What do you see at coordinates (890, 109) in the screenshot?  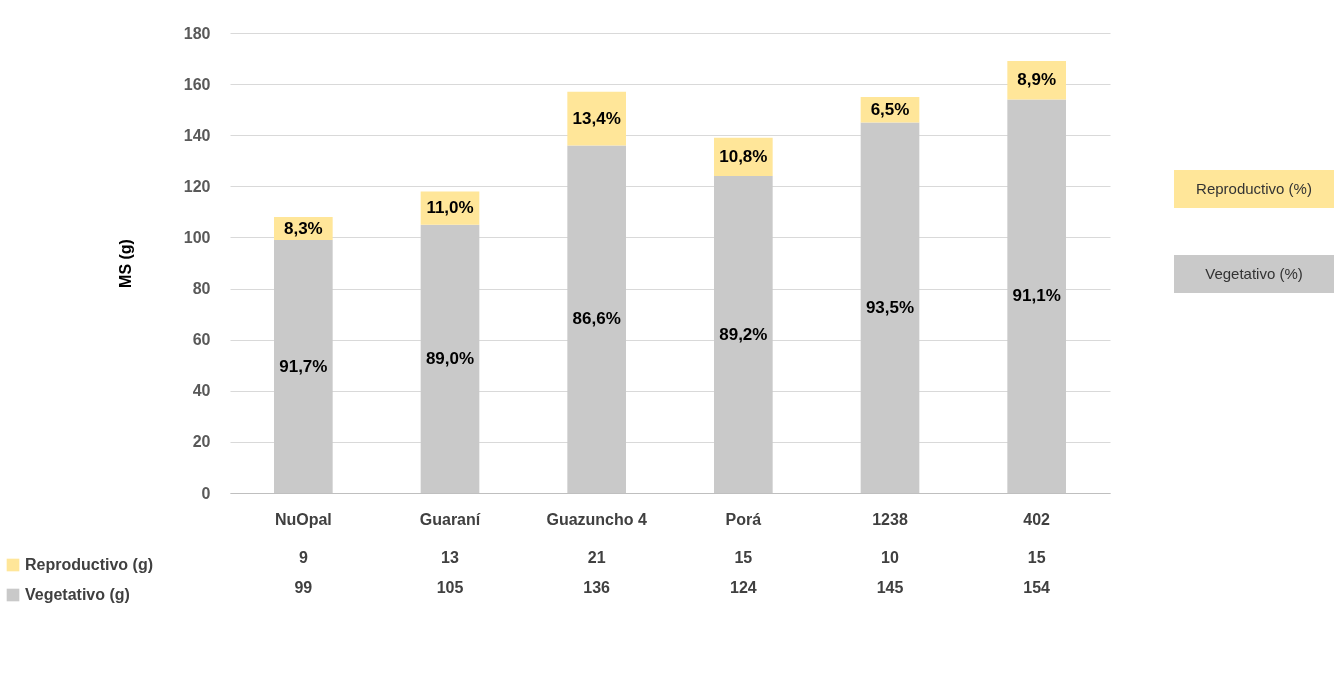 I see `annotation: 6,5%` at bounding box center [890, 109].